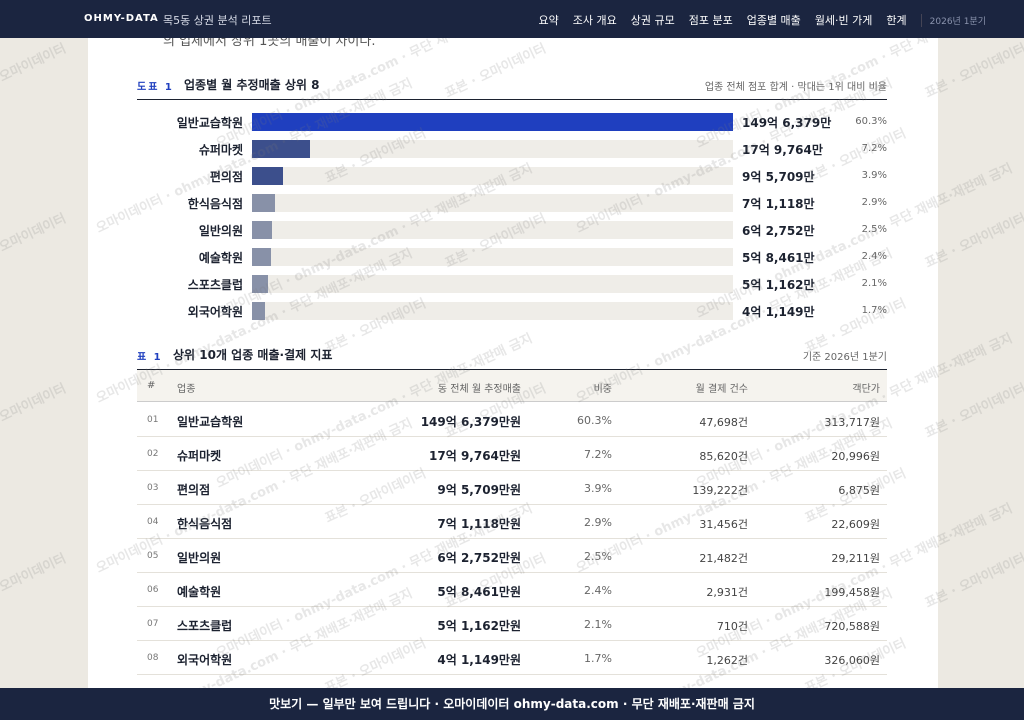  Describe the element at coordinates (727, 660) in the screenshot. I see `table-cell: 1,262건` at that location.